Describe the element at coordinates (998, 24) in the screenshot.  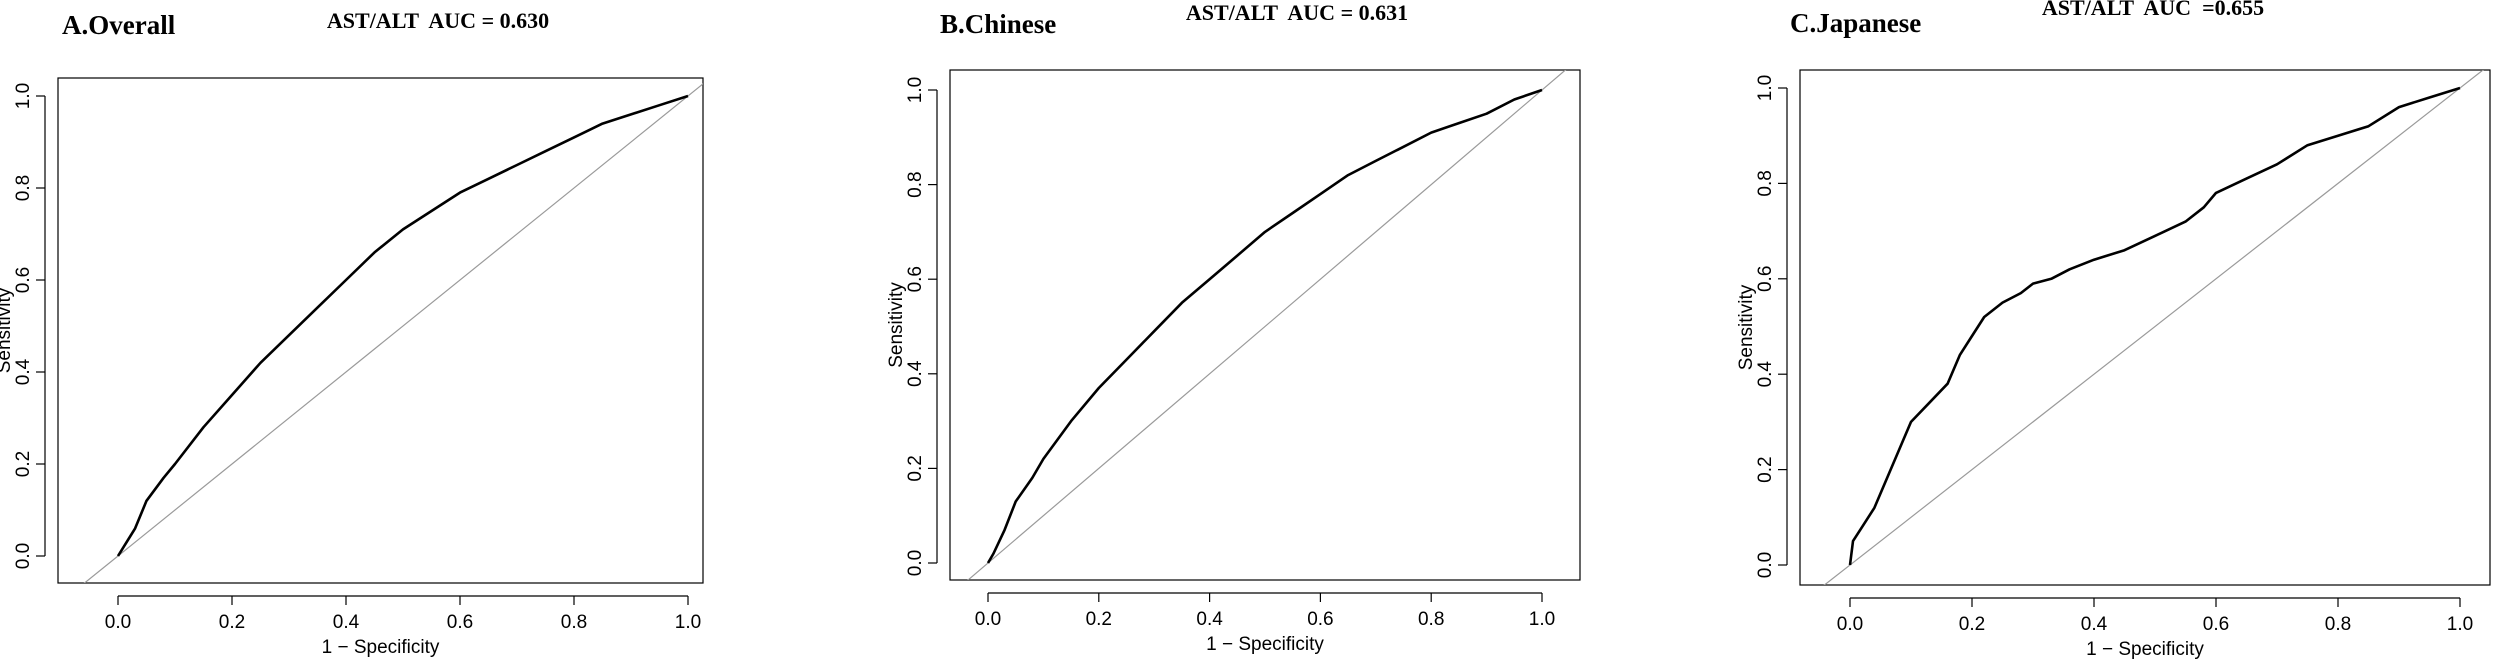
I see `panel-label: B.Chinese` at that location.